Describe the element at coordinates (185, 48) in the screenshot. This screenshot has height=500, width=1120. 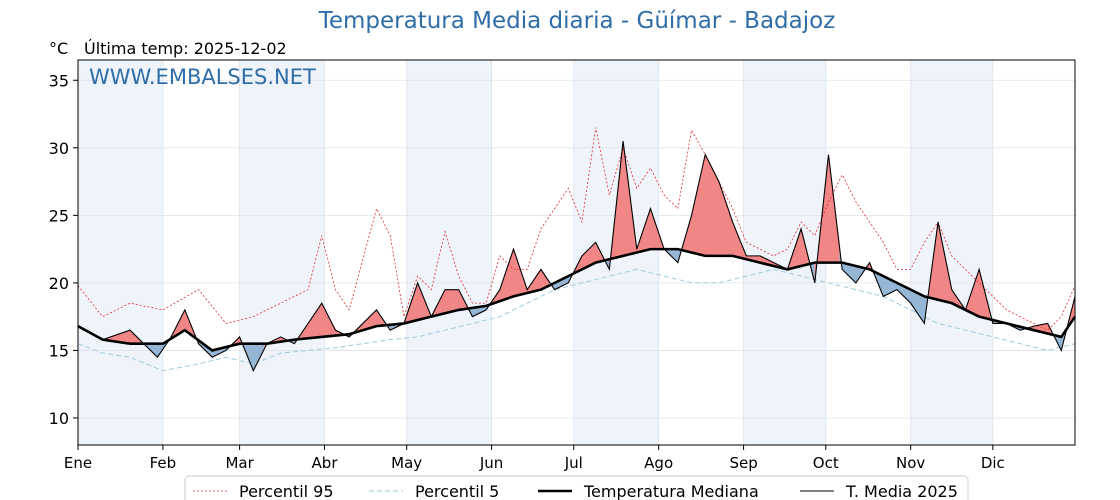
I see `last-temp-label: Última temp: 2025-12-02` at that location.